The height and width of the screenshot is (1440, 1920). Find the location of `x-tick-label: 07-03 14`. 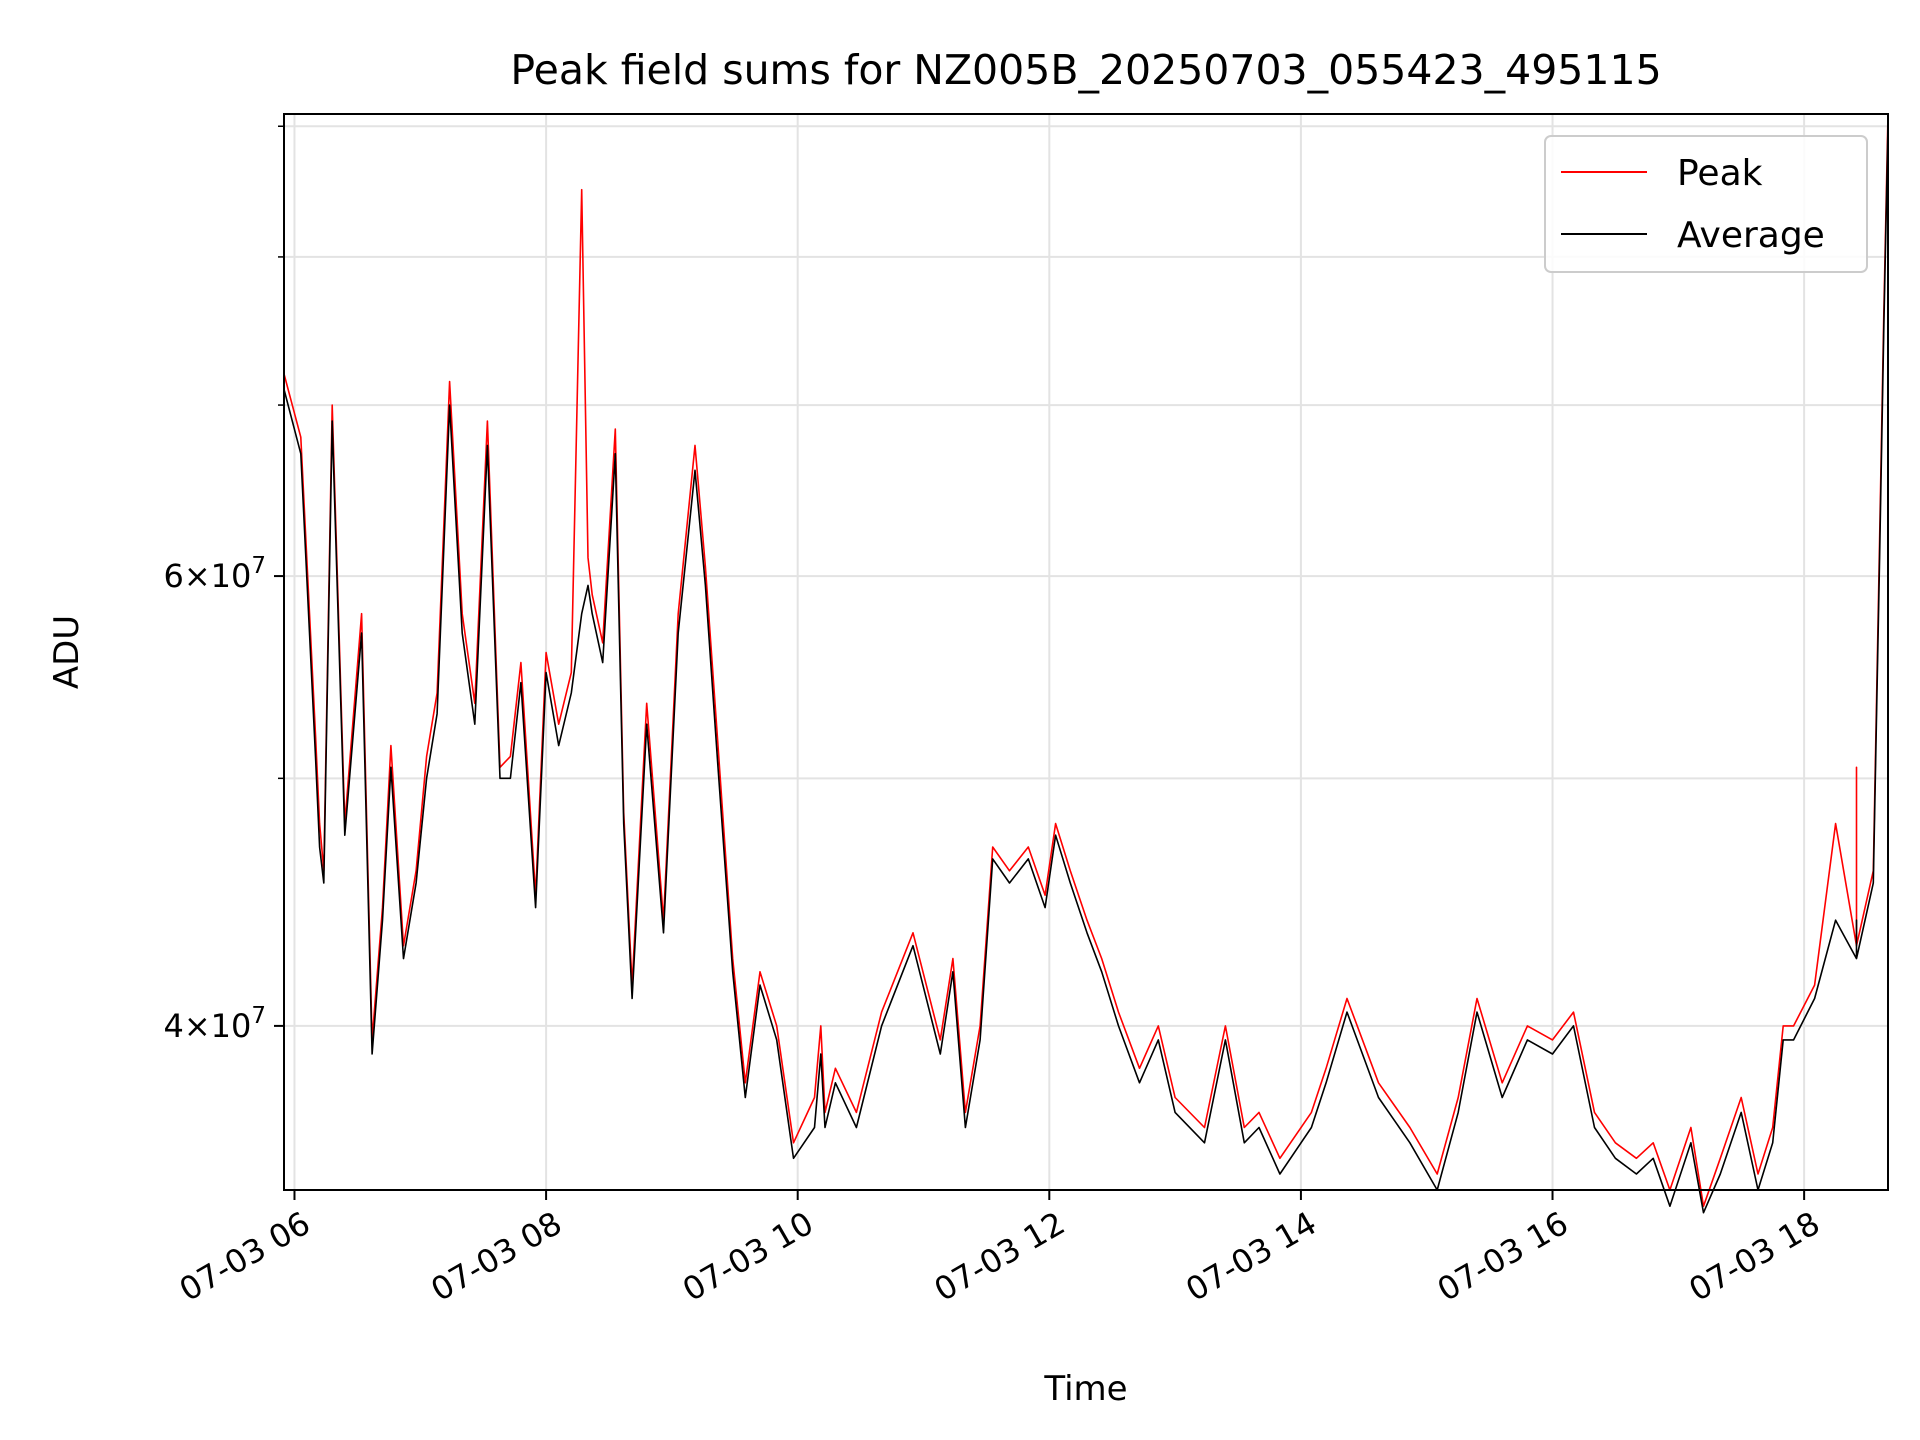

x-tick-label: 07-03 14 is located at coordinates (1251, 1256).